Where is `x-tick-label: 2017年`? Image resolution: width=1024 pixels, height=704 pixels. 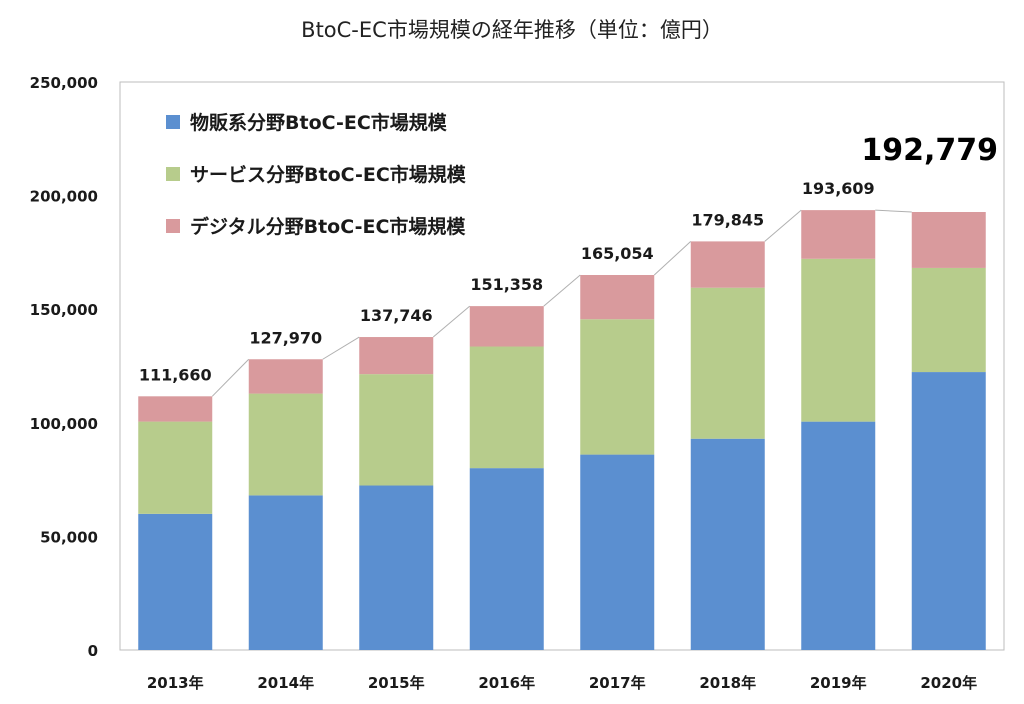
x-tick-label: 2017年 is located at coordinates (617, 683).